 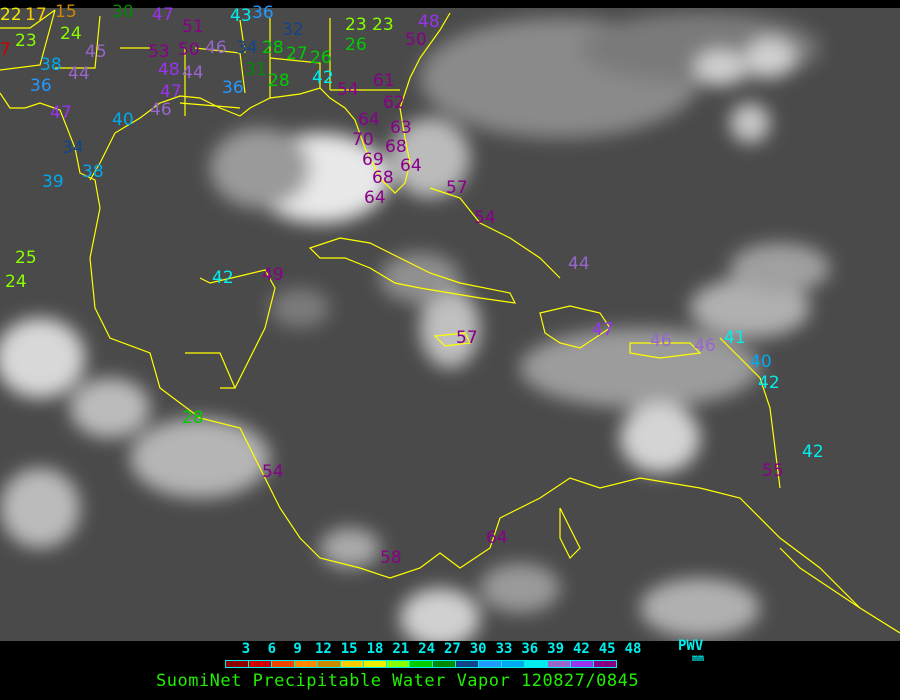 I want to click on legend-tick: 39, so click(x=556, y=649).